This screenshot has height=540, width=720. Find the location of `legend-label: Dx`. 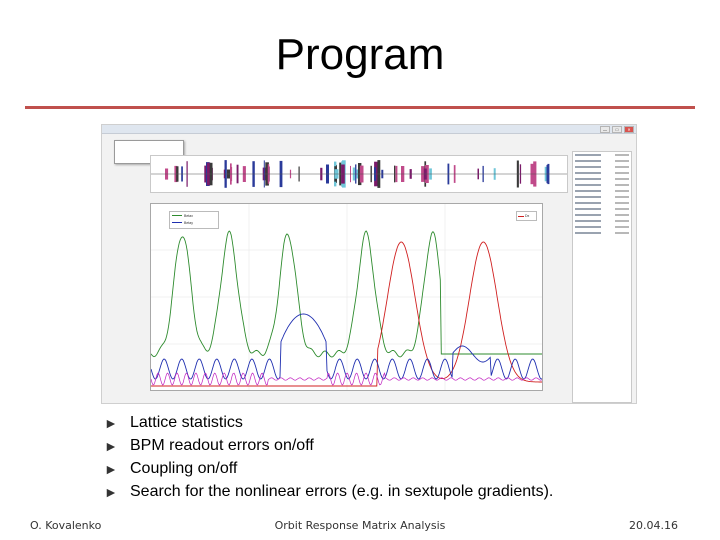

legend-label: Dx is located at coordinates (527, 216).